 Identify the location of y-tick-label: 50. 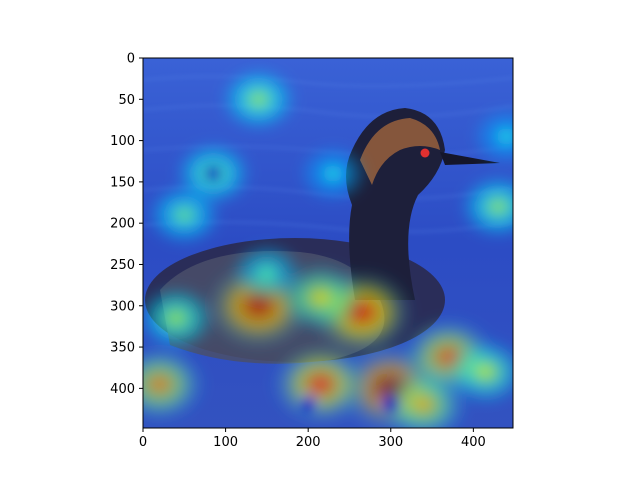
(126, 100).